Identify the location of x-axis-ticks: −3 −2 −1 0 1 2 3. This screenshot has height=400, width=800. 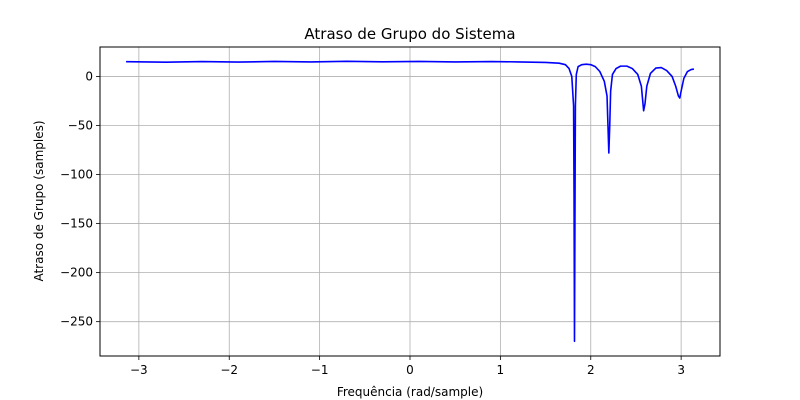
(407, 366).